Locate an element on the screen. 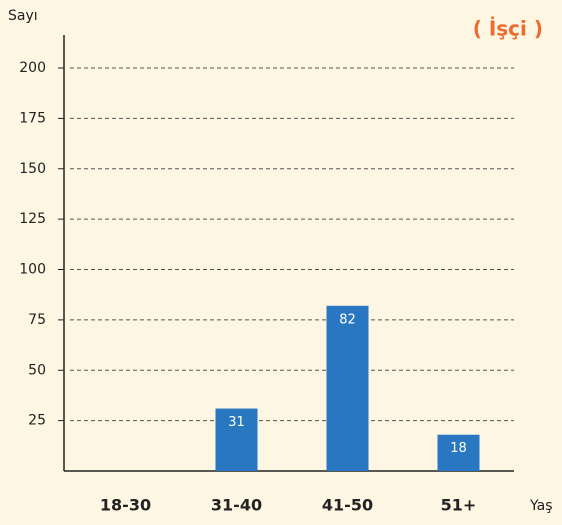  y-tick-label: 50 is located at coordinates (37, 370).